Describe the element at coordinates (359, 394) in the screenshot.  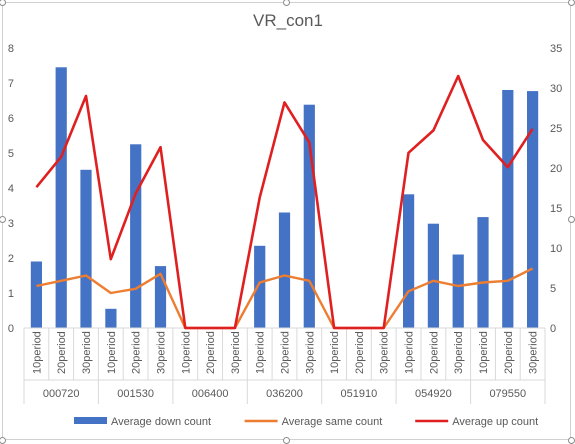
I see `x-group-label: 051910` at that location.